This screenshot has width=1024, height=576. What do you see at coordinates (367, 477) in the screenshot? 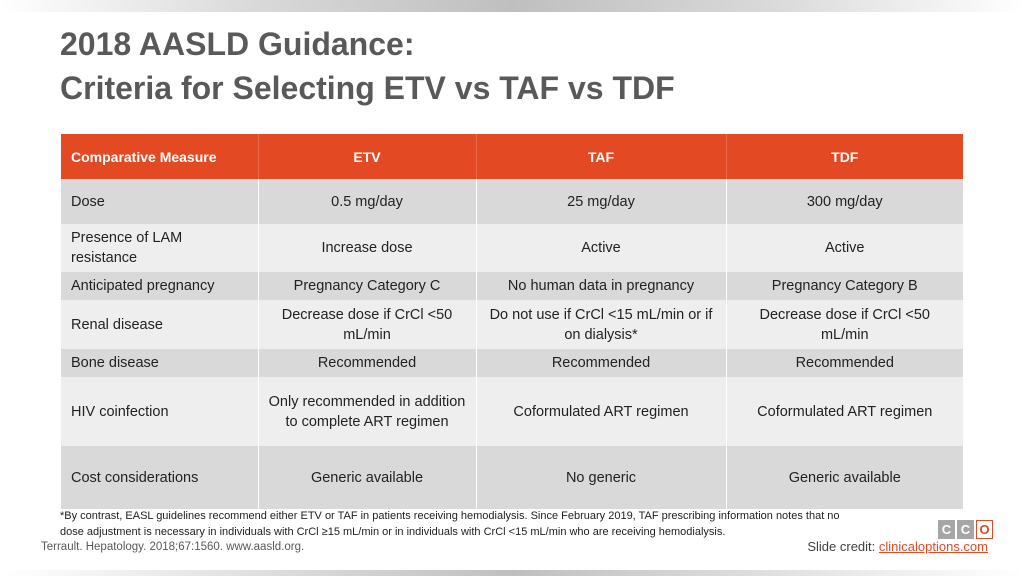
I see `etv-cell: Generic available` at bounding box center [367, 477].